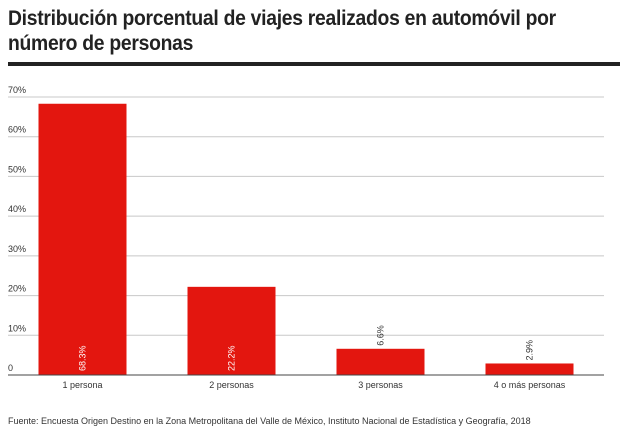  What do you see at coordinates (314, 64) in the screenshot?
I see `title-divider` at bounding box center [314, 64].